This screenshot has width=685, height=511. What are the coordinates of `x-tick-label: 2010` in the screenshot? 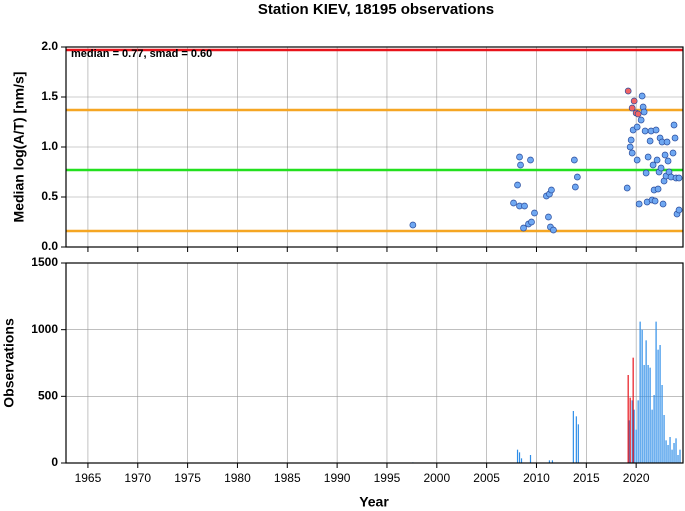 It's located at (536, 478).